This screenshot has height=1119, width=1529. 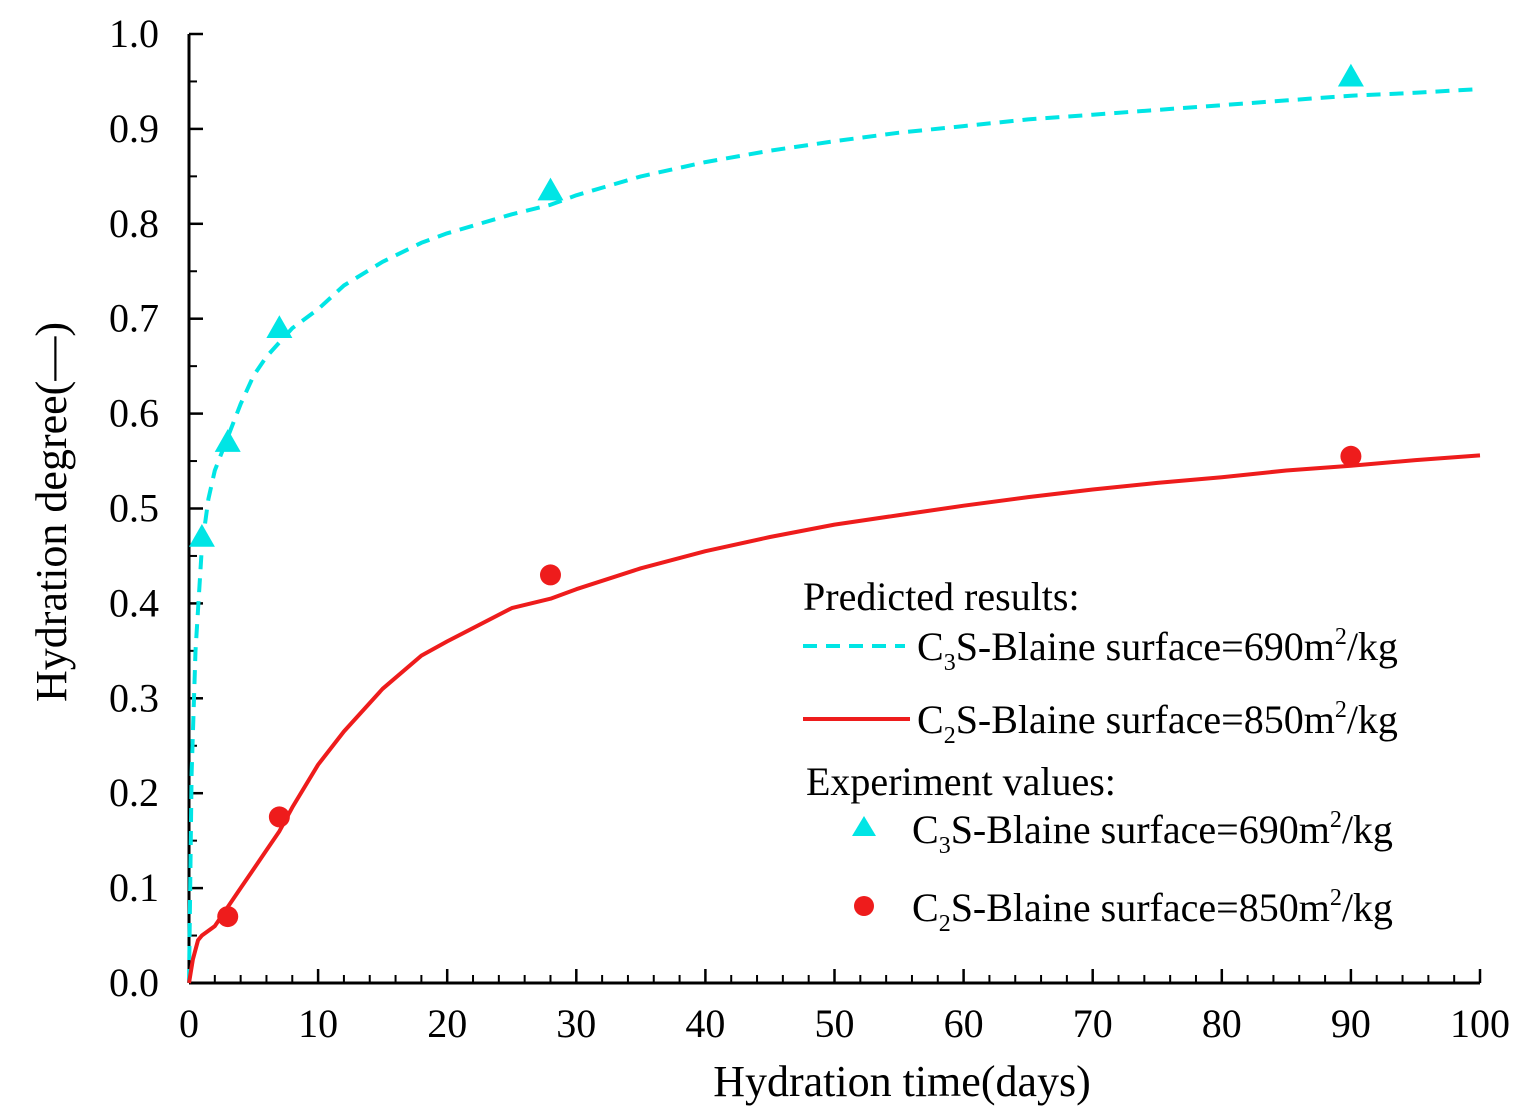 I want to click on x-tick-label: 50, so click(x=835, y=1023).